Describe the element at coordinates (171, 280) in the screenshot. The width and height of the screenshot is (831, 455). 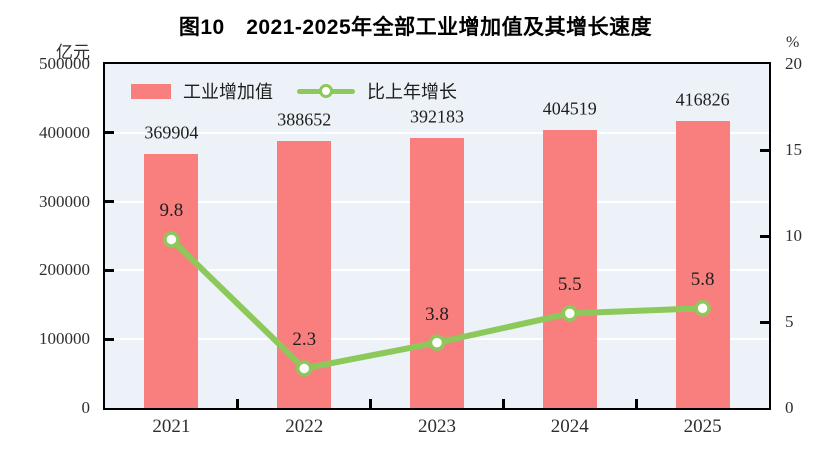
I see `bar-2021` at that location.